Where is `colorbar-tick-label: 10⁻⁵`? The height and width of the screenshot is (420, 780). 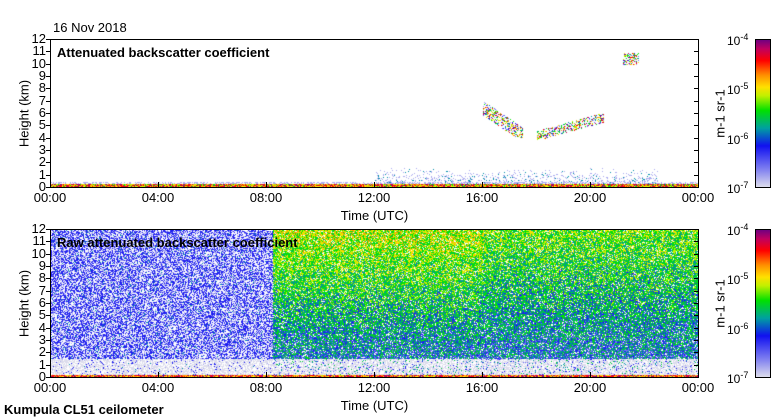 colorbar-tick-label: 10⁻⁵ is located at coordinates (738, 89).